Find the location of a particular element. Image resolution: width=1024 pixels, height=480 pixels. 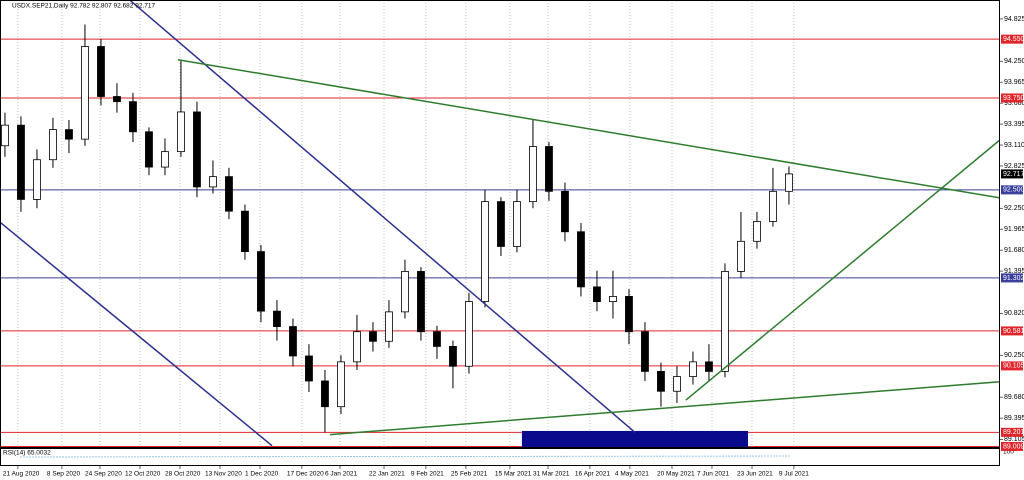

y-tick-label: 91.680 is located at coordinates (1014, 250).